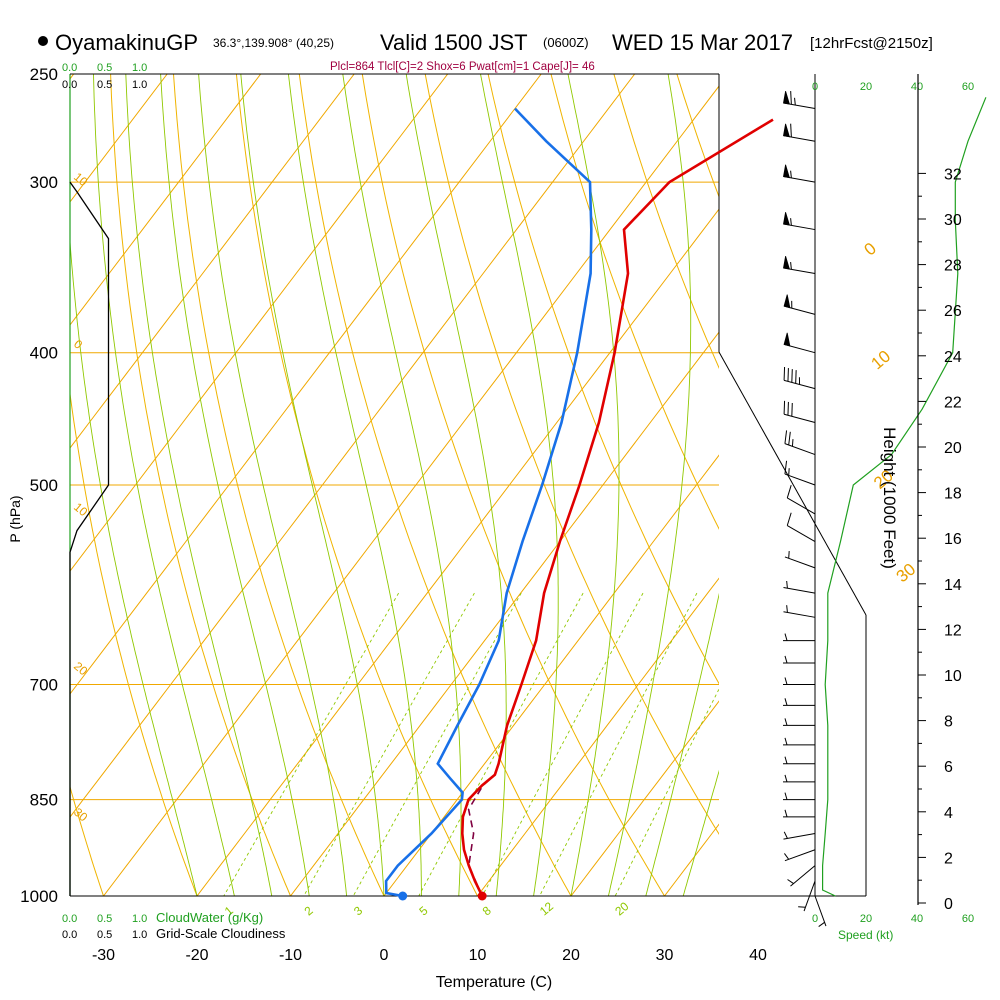 This screenshot has height=1000, width=1000. I want to click on left-isotherm-label: 0, so click(78, 344).